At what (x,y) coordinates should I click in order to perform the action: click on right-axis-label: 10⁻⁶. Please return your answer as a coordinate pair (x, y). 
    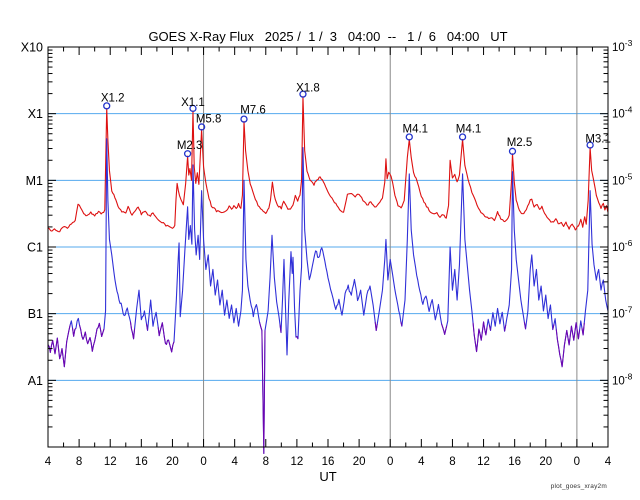
    Looking at the image, I should click on (622, 246).